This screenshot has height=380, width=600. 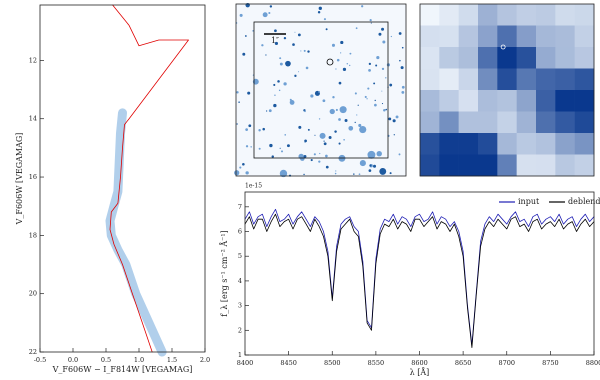 What do you see at coordinates (507, 90) in the screenshot?
I see `image-frame` at bounding box center [507, 90].